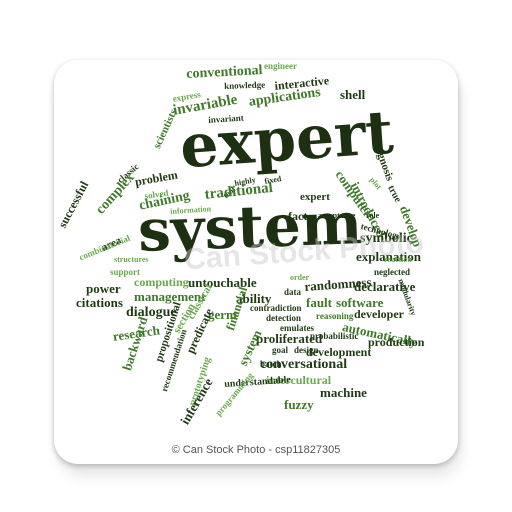  What do you see at coordinates (375, 183) in the screenshot?
I see `cloud-word: plot` at bounding box center [375, 183].